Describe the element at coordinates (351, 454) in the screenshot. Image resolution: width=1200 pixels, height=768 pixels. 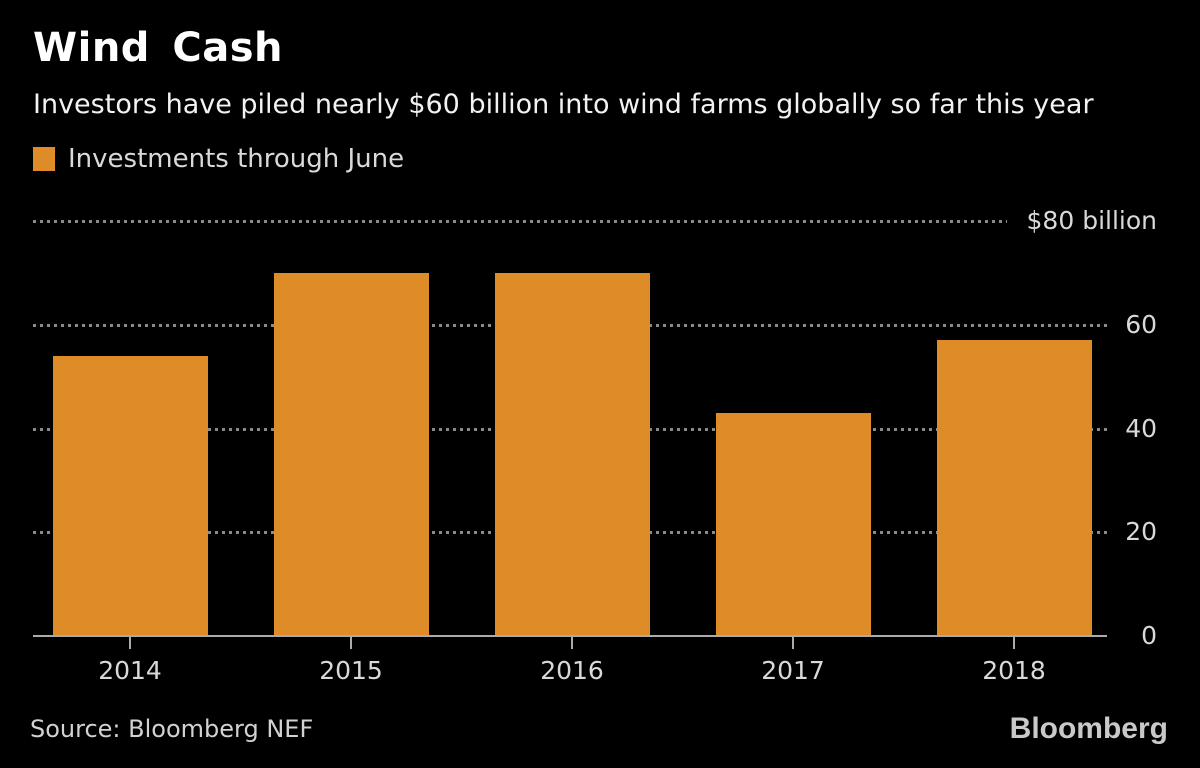
I see `bar-2015` at that location.